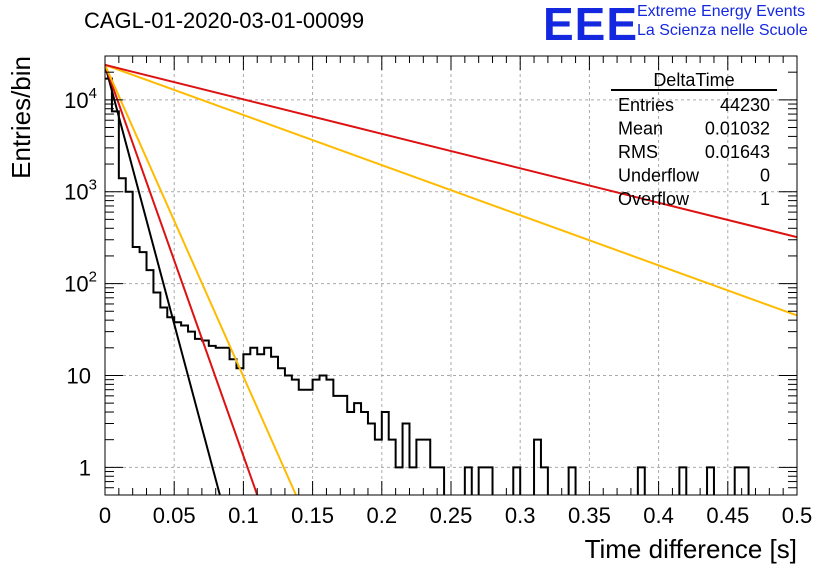 This screenshot has width=836, height=572. I want to click on x-tick-label: 0.5, so click(797, 515).